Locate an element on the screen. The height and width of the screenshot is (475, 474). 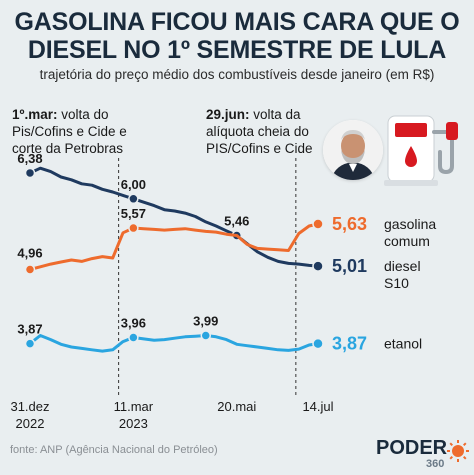
logo-sub: 360 is located at coordinates (435, 464).